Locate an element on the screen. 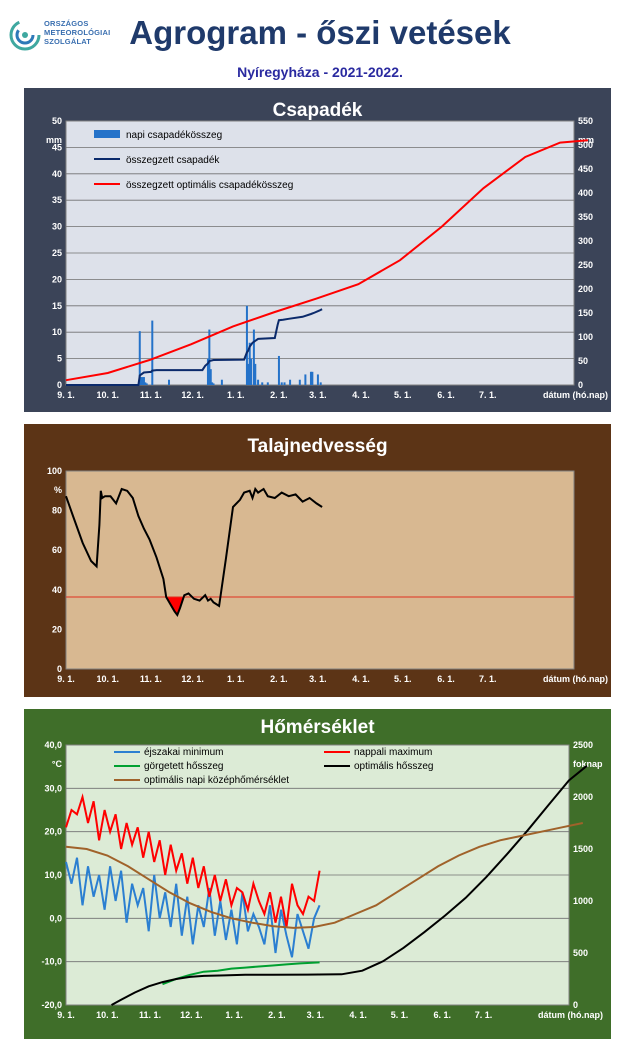 The image size is (640, 1057). y2-tick-label: 350 is located at coordinates (585, 217).